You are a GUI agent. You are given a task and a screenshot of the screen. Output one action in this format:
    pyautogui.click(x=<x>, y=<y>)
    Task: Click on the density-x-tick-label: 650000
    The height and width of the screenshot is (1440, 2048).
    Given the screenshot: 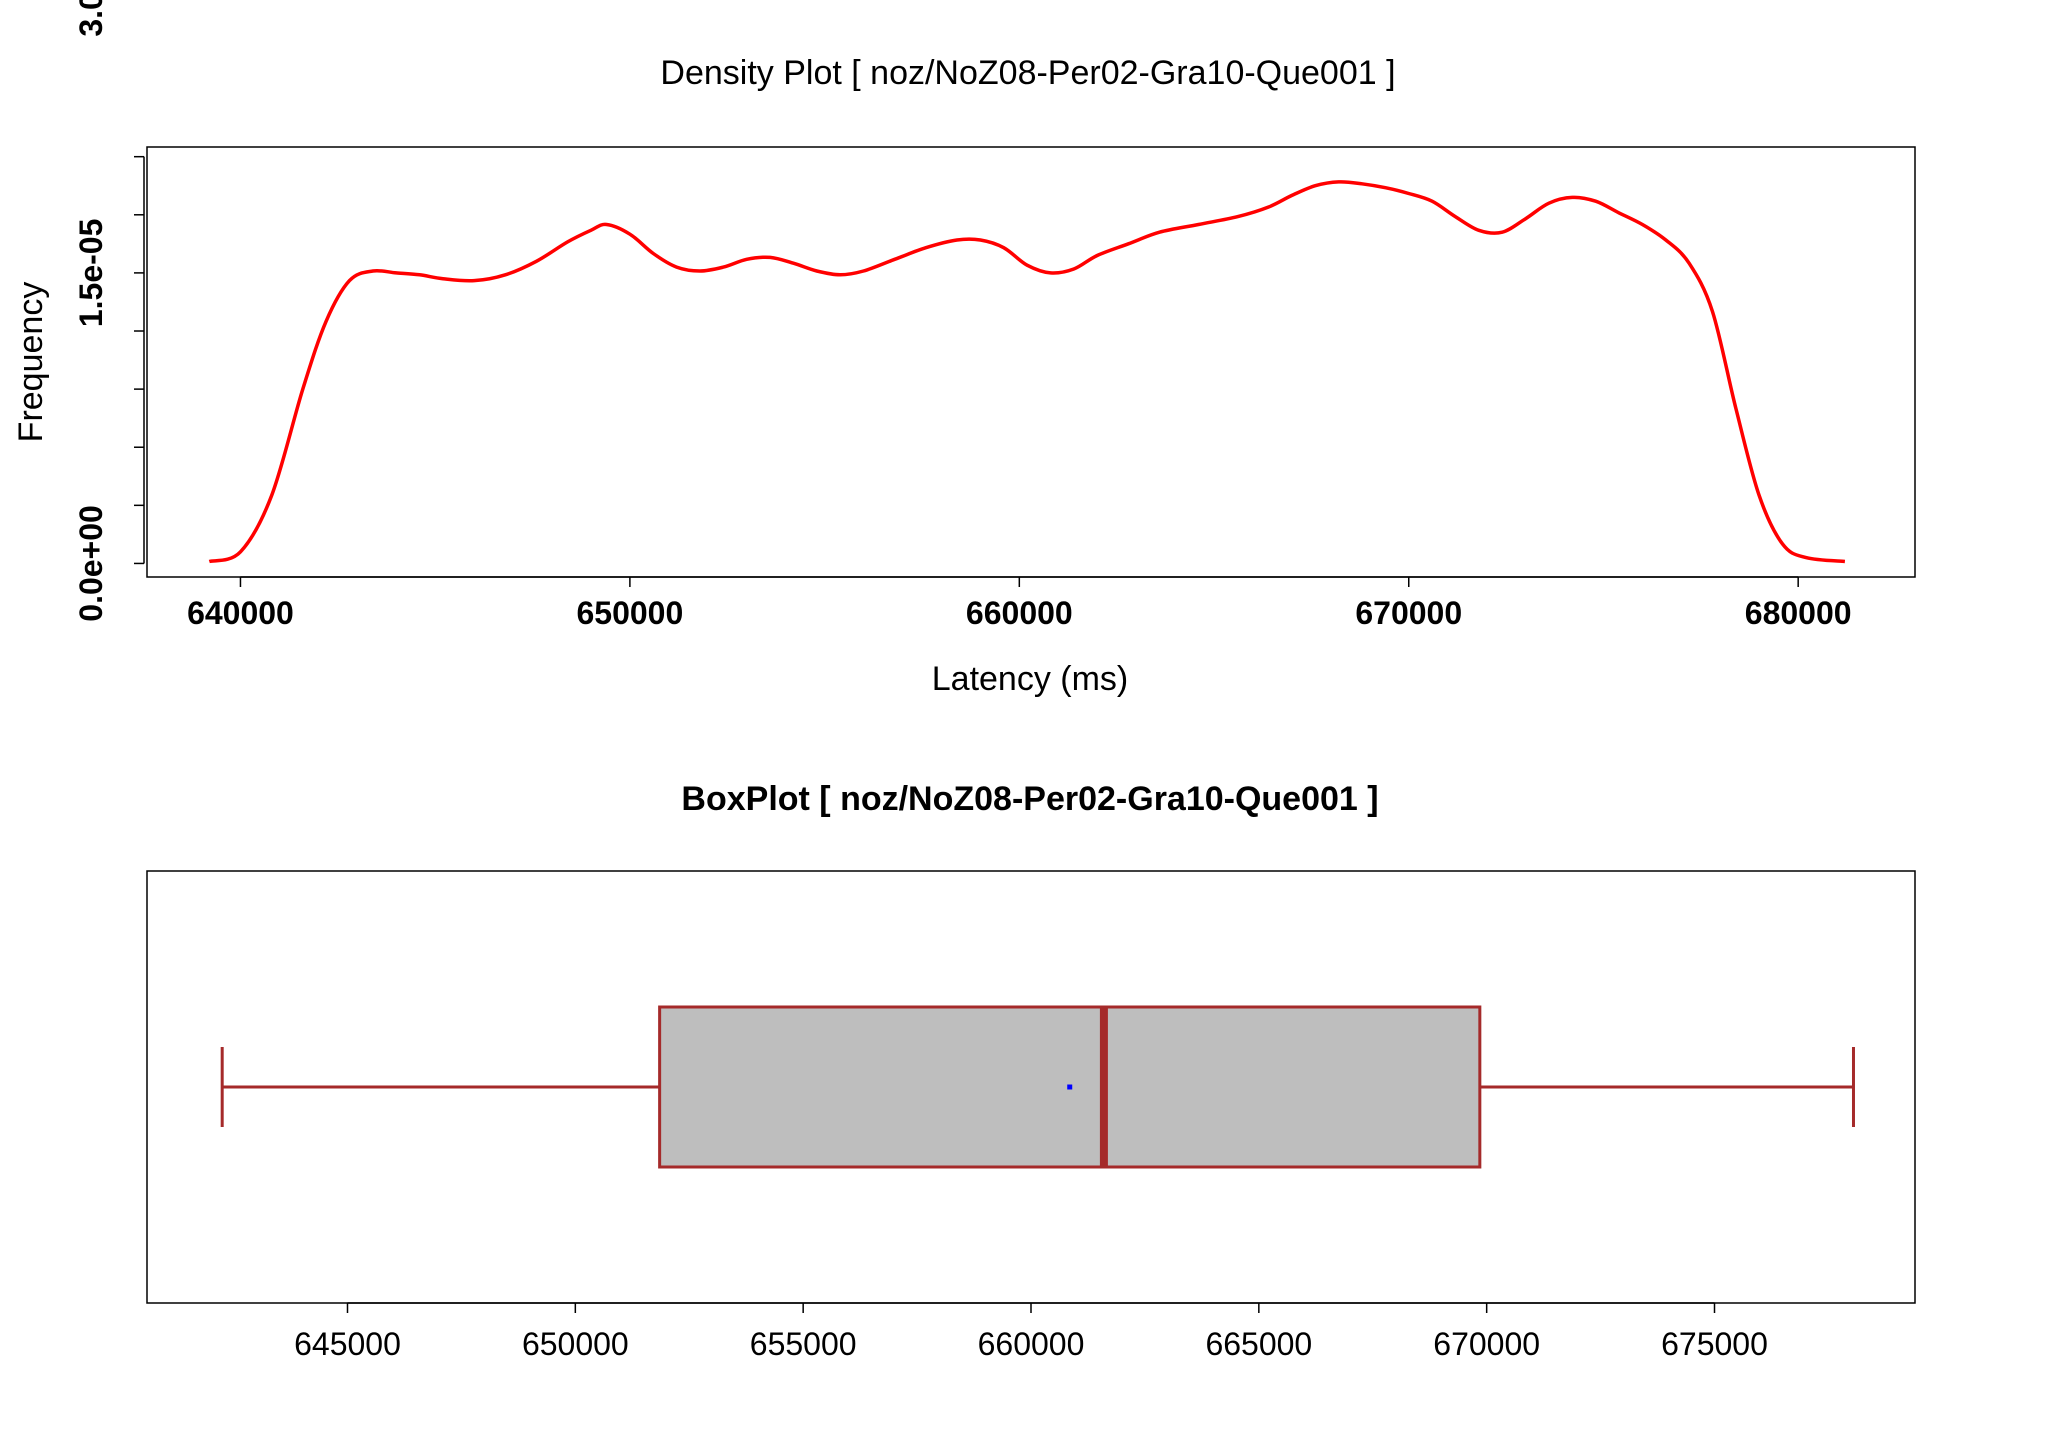 What is the action you would take?
    pyautogui.click(x=629, y=613)
    